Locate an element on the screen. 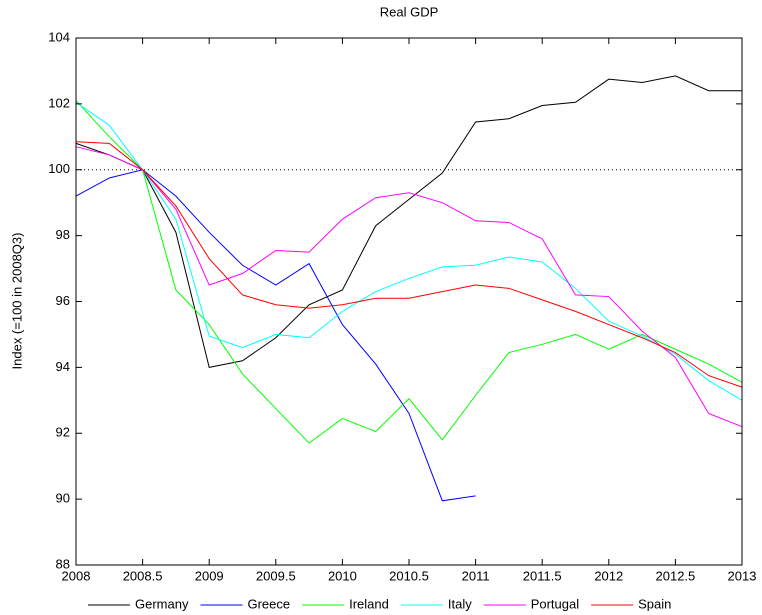 Image resolution: width=762 pixels, height=615 pixels. chart-title: Real GDP is located at coordinates (409, 11).